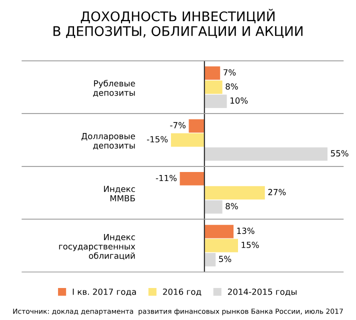  What do you see at coordinates (166, 178) in the screenshot?
I see `data-label: -11%` at bounding box center [166, 178].